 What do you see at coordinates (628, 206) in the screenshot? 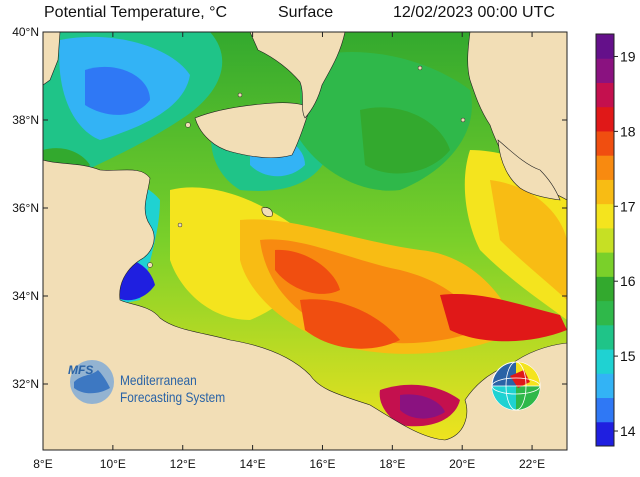
I see `colorbar-tick-label: 17` at bounding box center [628, 206].